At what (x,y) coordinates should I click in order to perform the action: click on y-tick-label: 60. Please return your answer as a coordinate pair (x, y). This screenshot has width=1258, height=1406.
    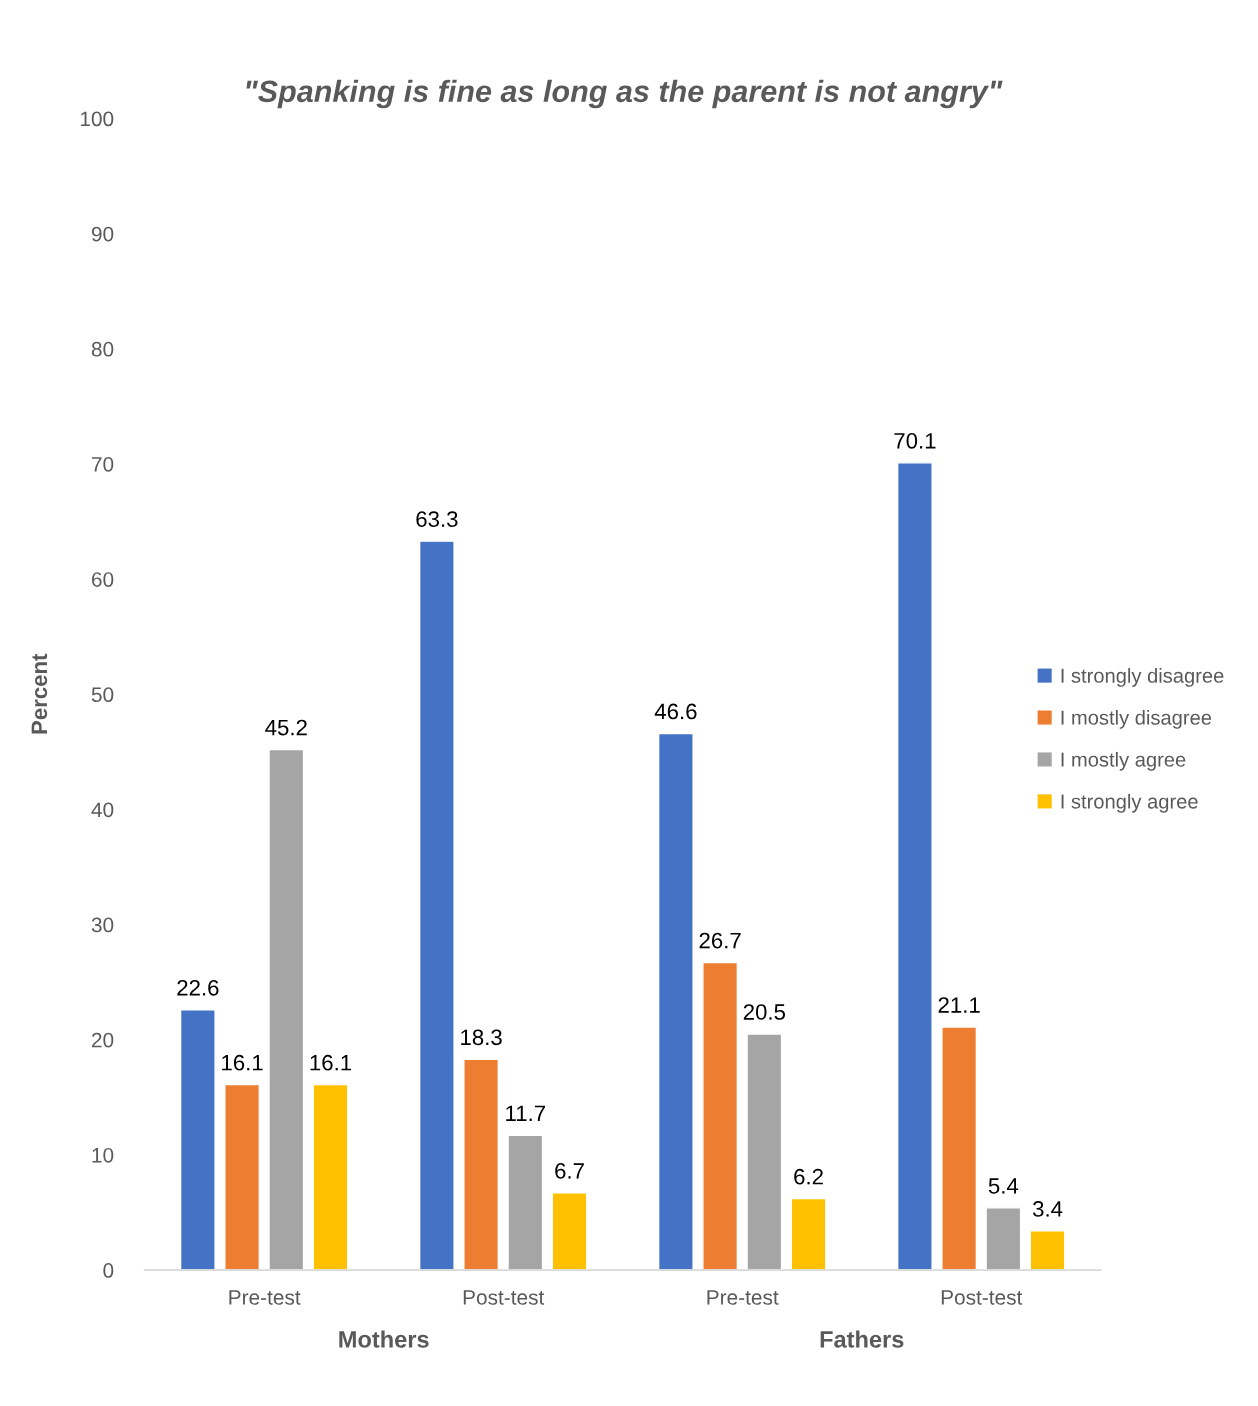
    Looking at the image, I should click on (103, 579).